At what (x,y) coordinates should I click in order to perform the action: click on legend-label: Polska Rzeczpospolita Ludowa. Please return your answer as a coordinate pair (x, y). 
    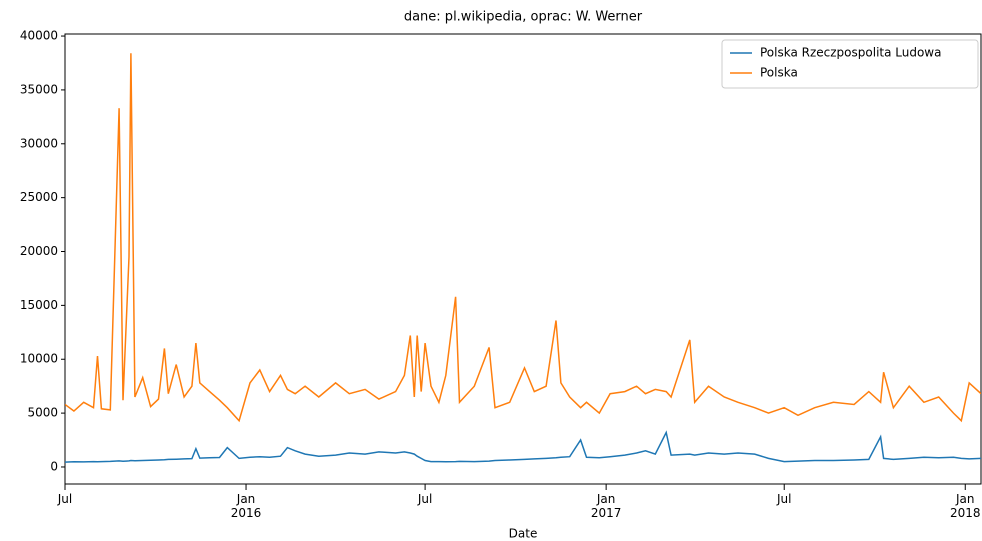
    Looking at the image, I should click on (850, 53).